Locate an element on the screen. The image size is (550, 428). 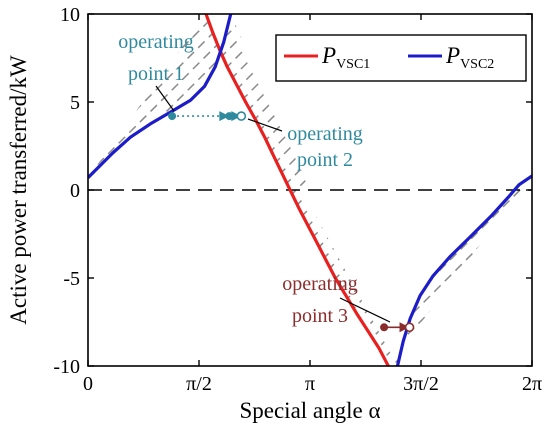
legend-vsc1-main: P is located at coordinates (328, 55).